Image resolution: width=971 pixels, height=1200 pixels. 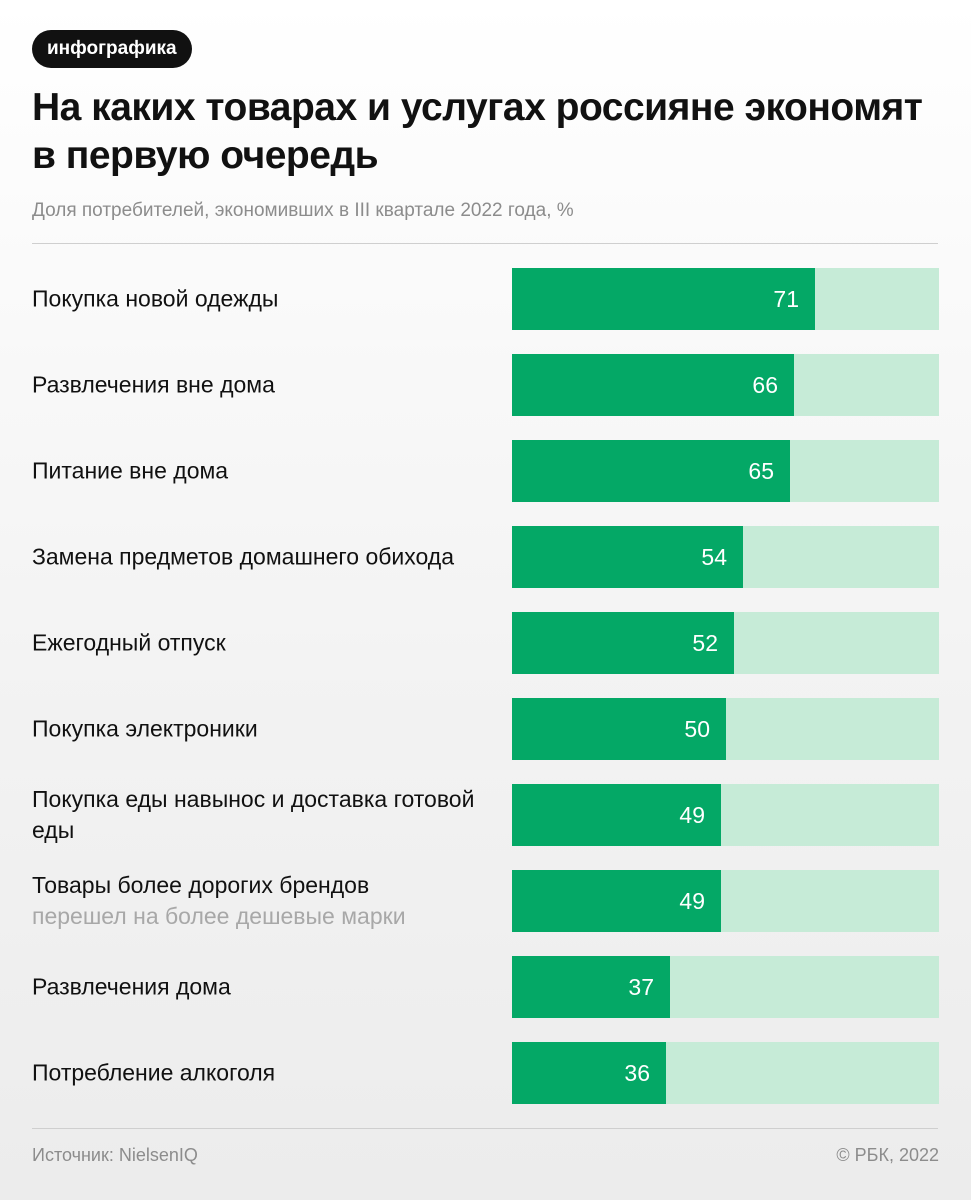 I want to click on chart-row: Развлечения дома 37, so click(x=485, y=987).